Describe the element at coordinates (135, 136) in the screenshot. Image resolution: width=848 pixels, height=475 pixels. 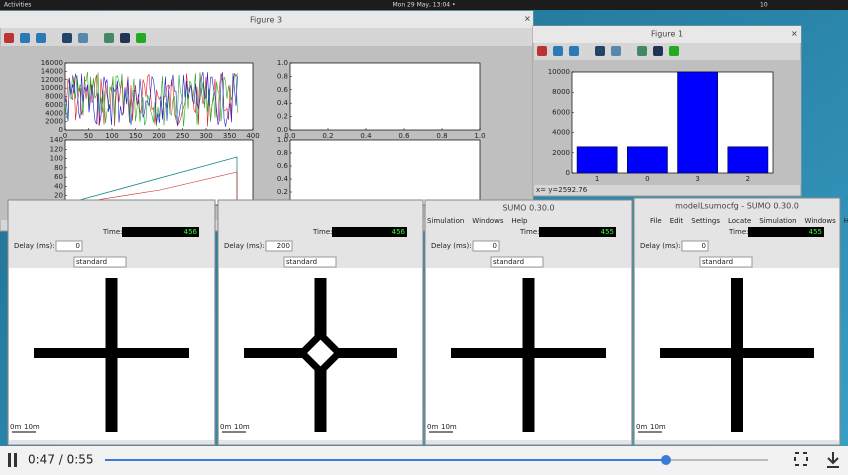
I see `x-tick-label: 150` at that location.